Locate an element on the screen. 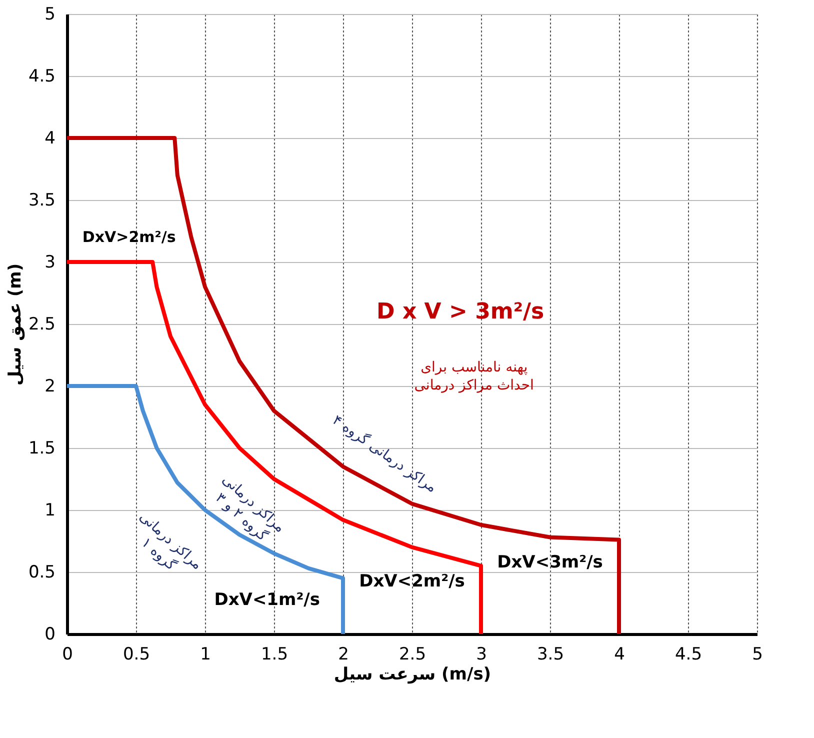  x-tick-label: 4 is located at coordinates (619, 654).